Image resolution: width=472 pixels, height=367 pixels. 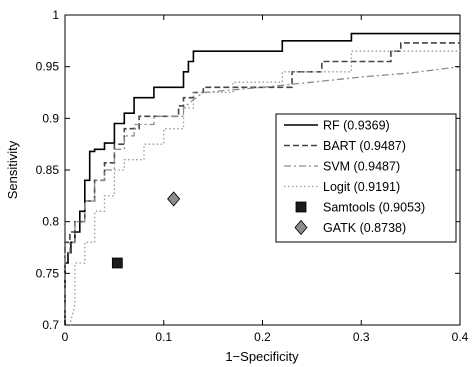 I want to click on x-tick-label: 0.4, so click(x=460, y=337).